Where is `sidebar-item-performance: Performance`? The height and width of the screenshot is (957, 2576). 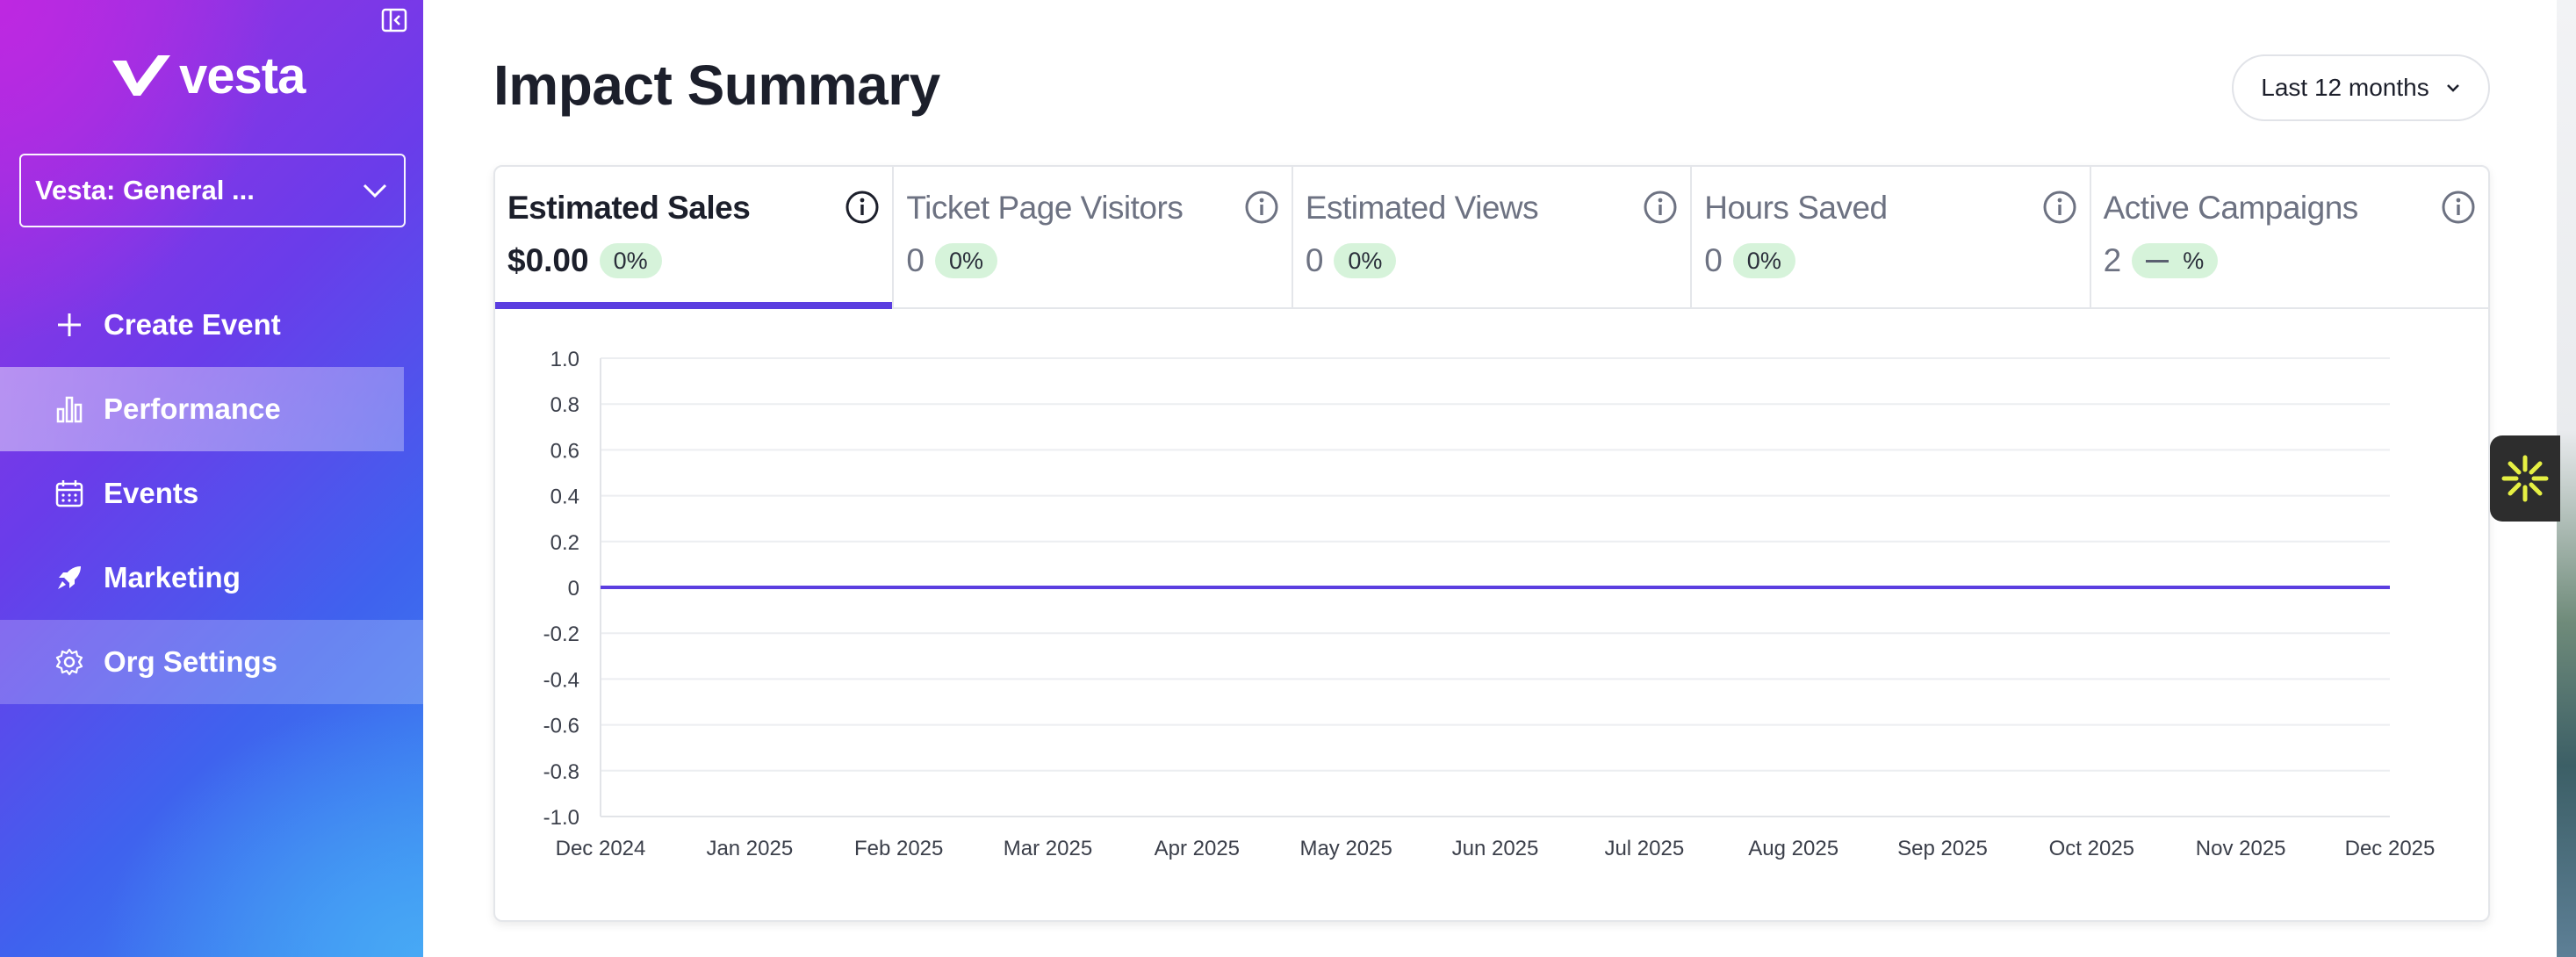 sidebar-item-performance: Performance is located at coordinates (202, 409).